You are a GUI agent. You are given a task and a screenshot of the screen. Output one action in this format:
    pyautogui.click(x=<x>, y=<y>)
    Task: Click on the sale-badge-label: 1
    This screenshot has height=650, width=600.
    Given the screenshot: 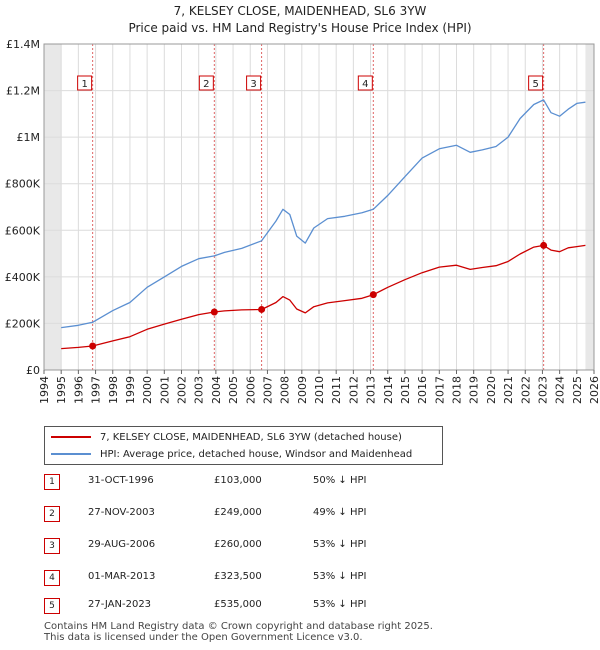 What is the action you would take?
    pyautogui.click(x=84, y=84)
    